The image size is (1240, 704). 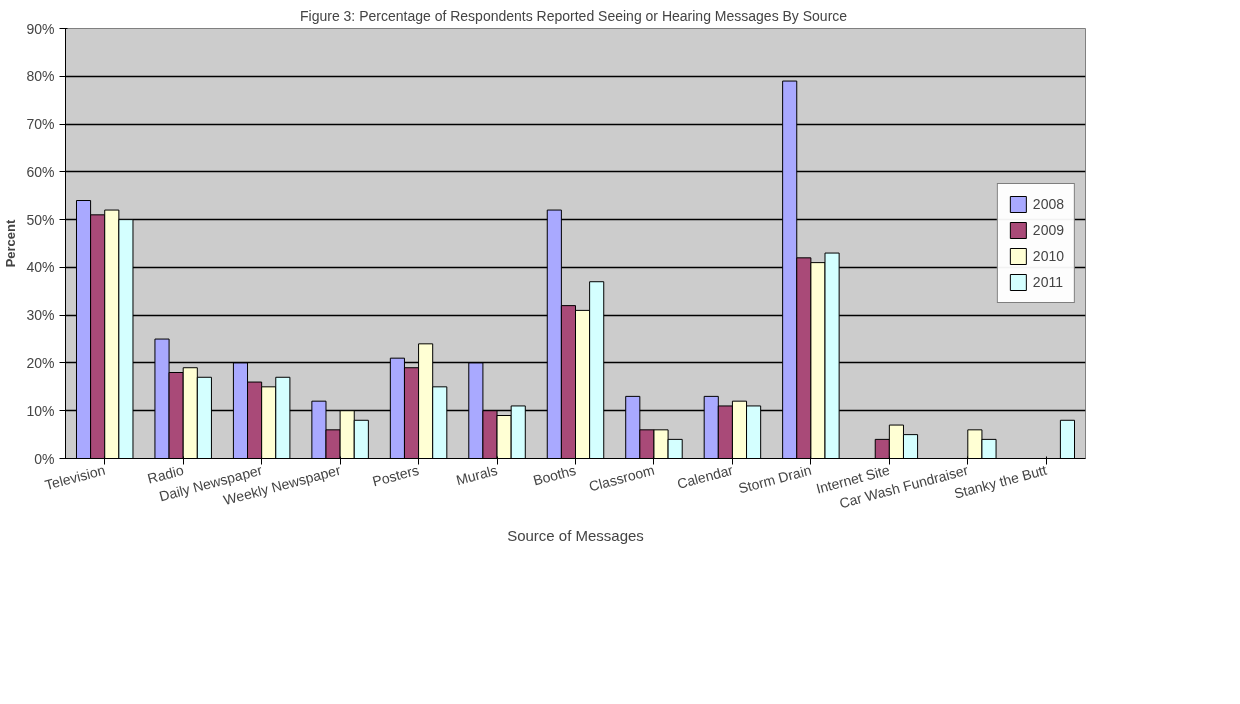 What do you see at coordinates (1047, 282) in the screenshot?
I see `legend-label: 2011` at bounding box center [1047, 282].